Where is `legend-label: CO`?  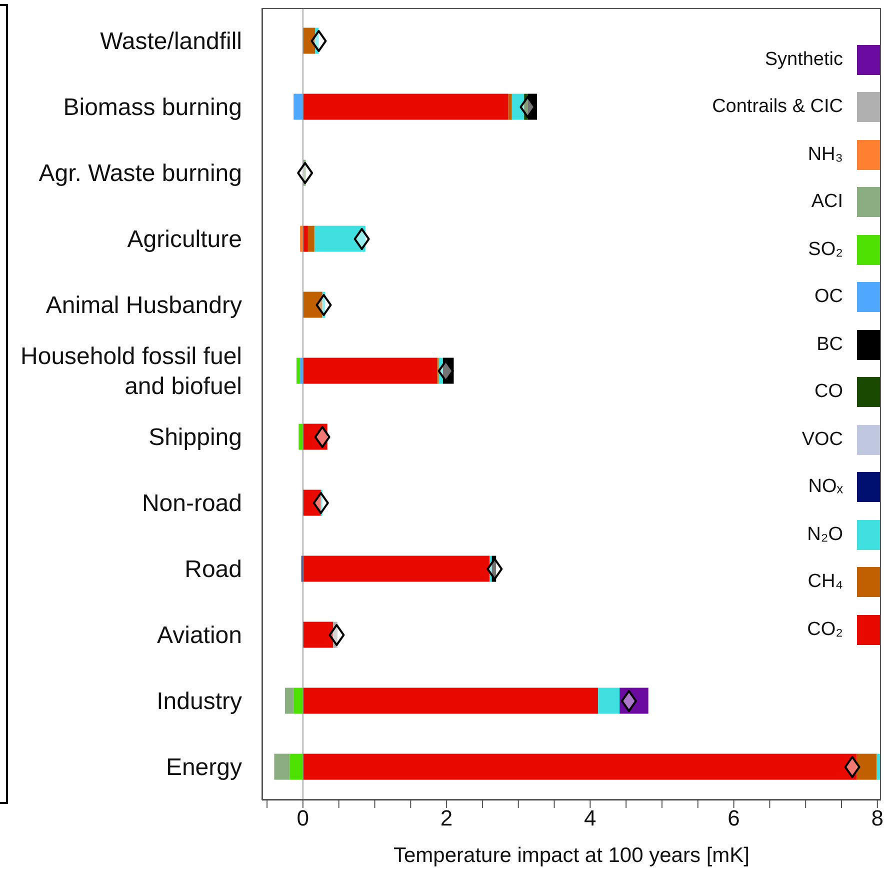
legend-label: CO is located at coordinates (828, 392).